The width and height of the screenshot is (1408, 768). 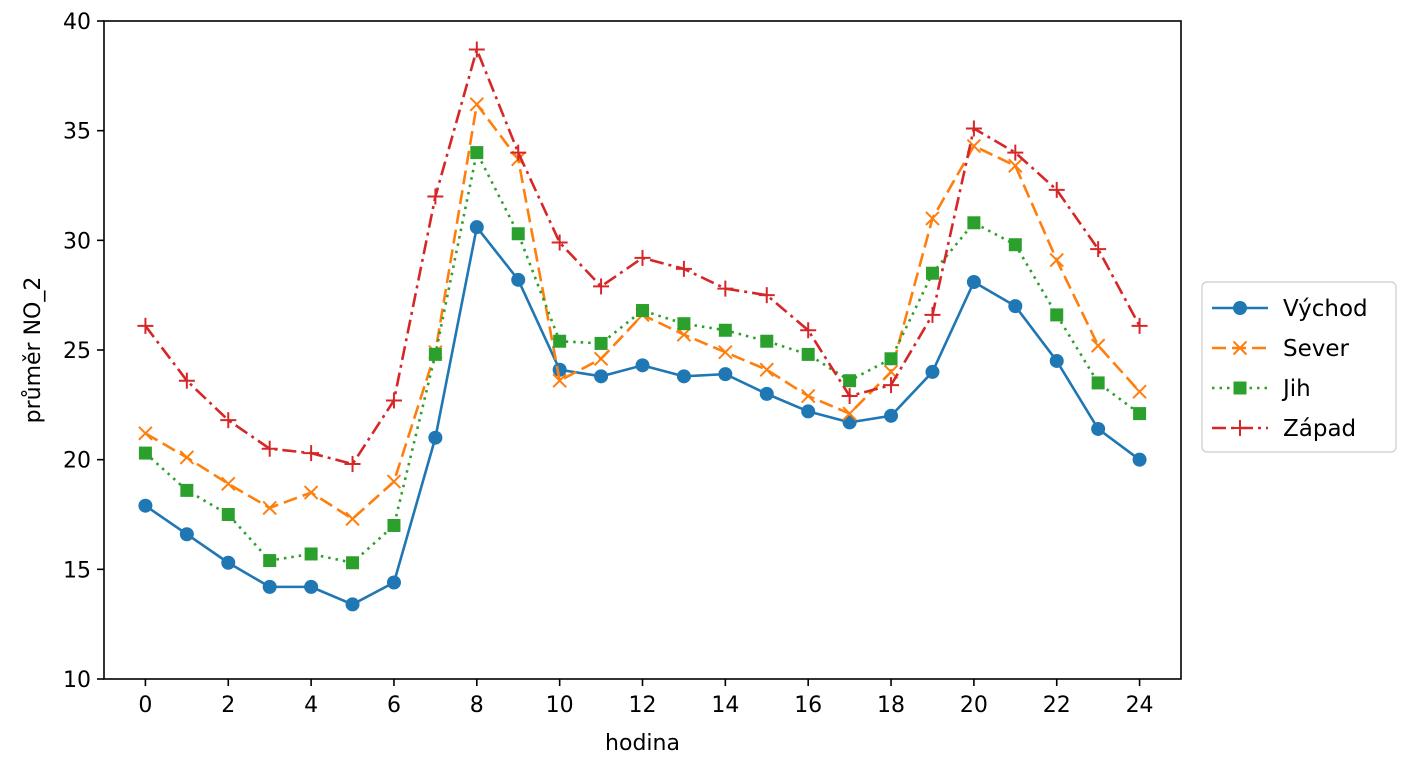 I want to click on y-tick-label: 10, so click(x=77, y=680).